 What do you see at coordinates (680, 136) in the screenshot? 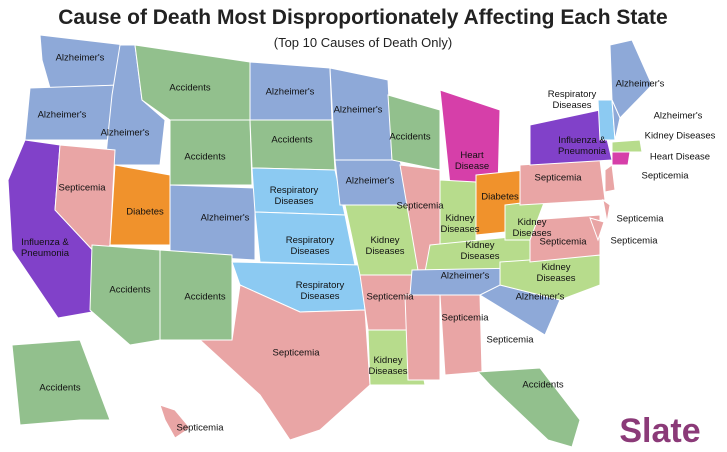
I see `state-label: Kidney Diseases` at bounding box center [680, 136].